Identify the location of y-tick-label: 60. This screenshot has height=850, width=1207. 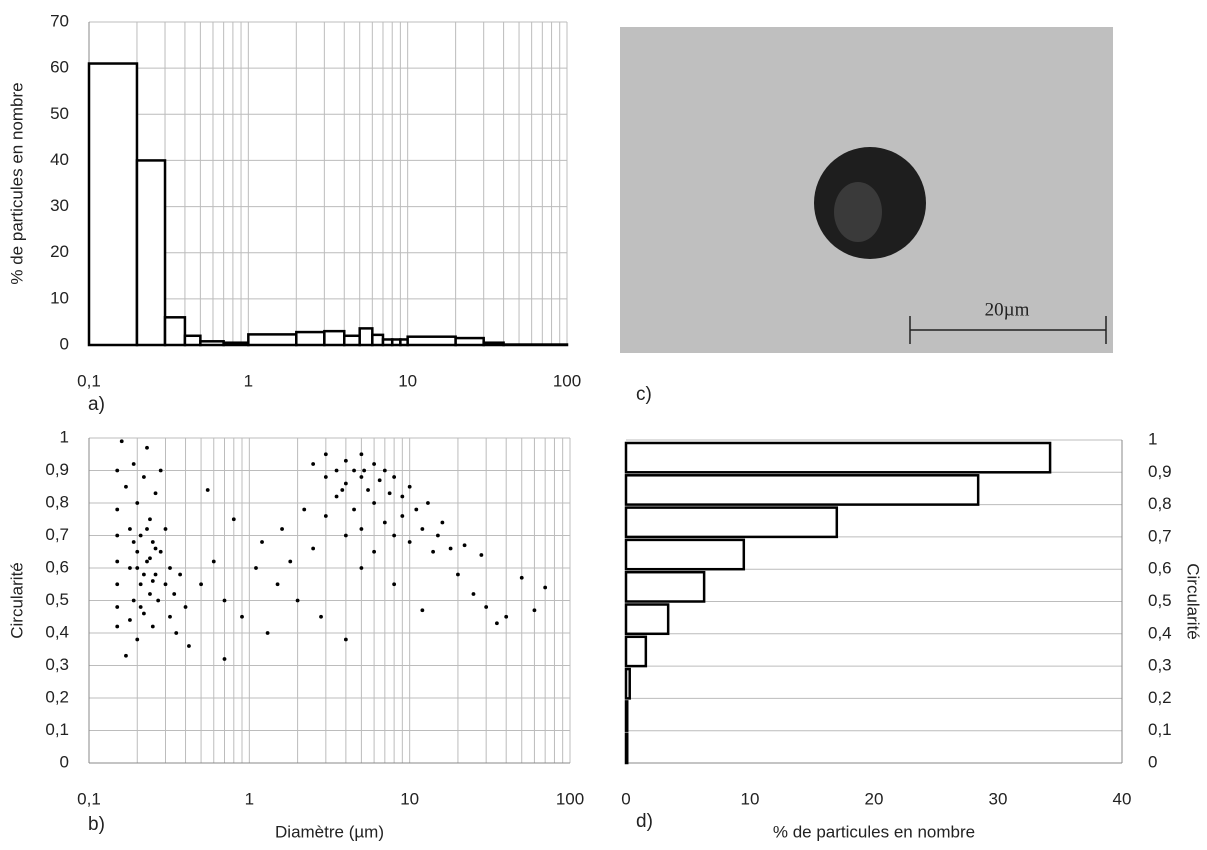
(59, 67).